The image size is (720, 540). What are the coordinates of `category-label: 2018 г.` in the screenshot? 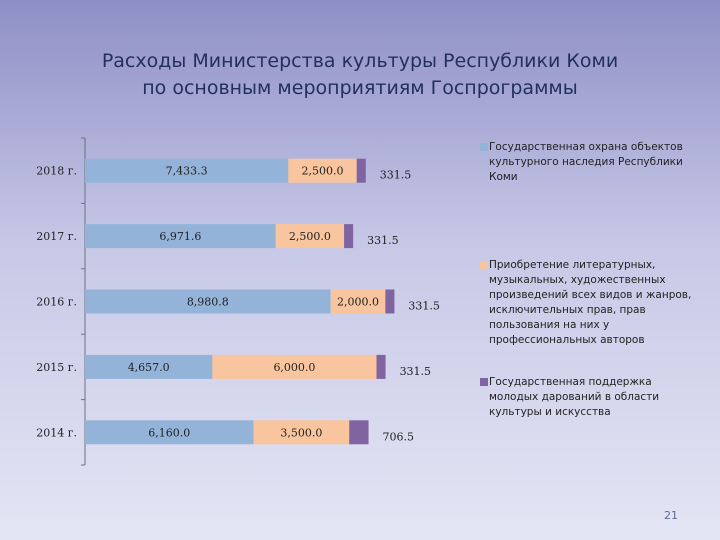 It's located at (56, 171).